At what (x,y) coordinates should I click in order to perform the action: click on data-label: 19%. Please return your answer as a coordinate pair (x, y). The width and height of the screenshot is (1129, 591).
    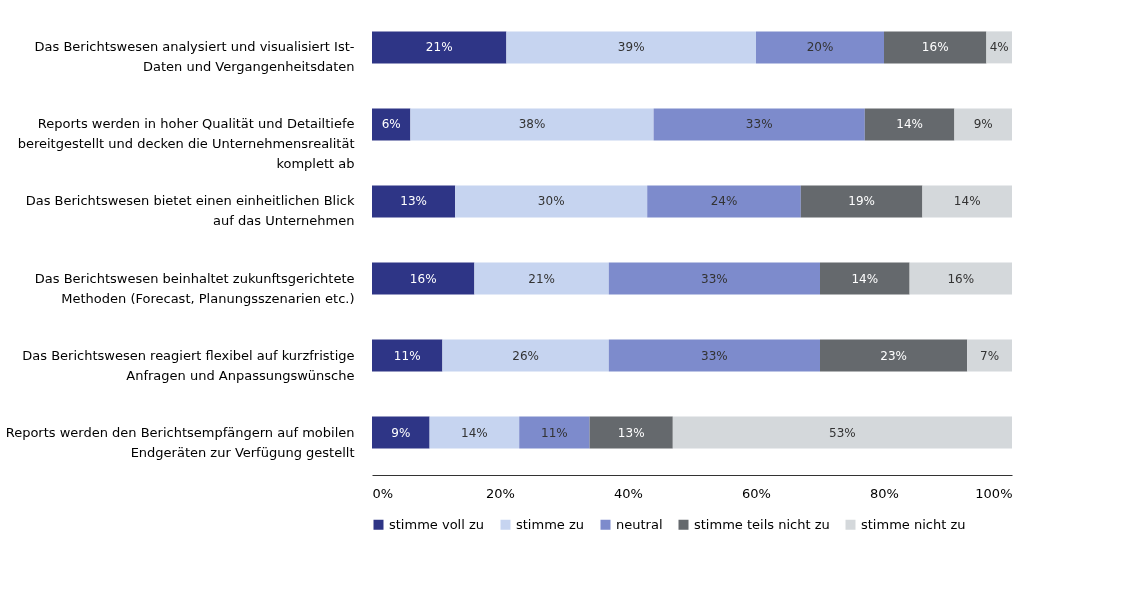
    Looking at the image, I should click on (861, 201).